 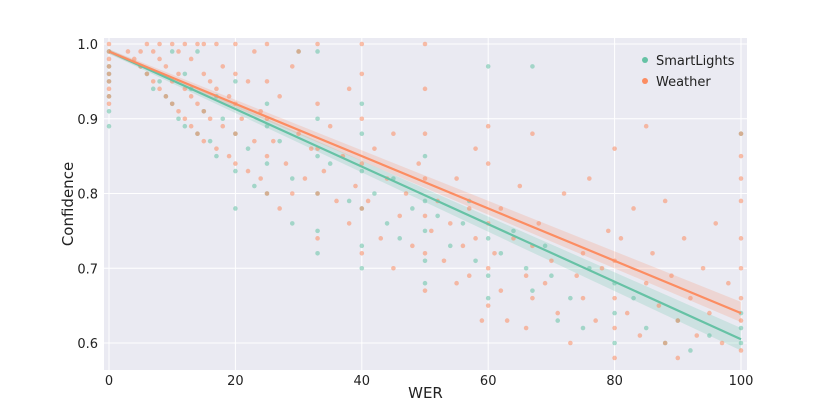 What do you see at coordinates (87, 195) in the screenshot?
I see `y-tick-label: 0.8` at bounding box center [87, 195].